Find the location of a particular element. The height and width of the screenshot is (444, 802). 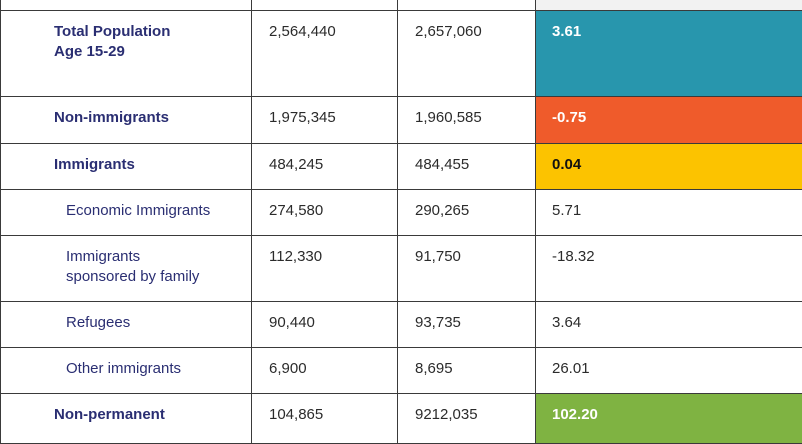

table-row-immigrants: Immigrants 484,245 484,455 0.04 is located at coordinates (401, 167).